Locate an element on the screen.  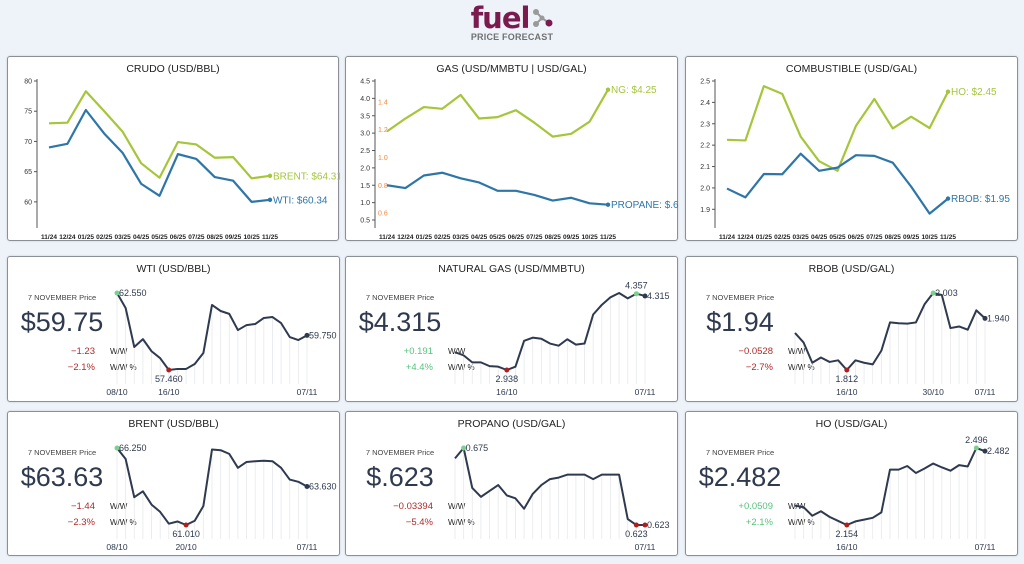
y-tick-label: 4.5 is located at coordinates (365, 82).